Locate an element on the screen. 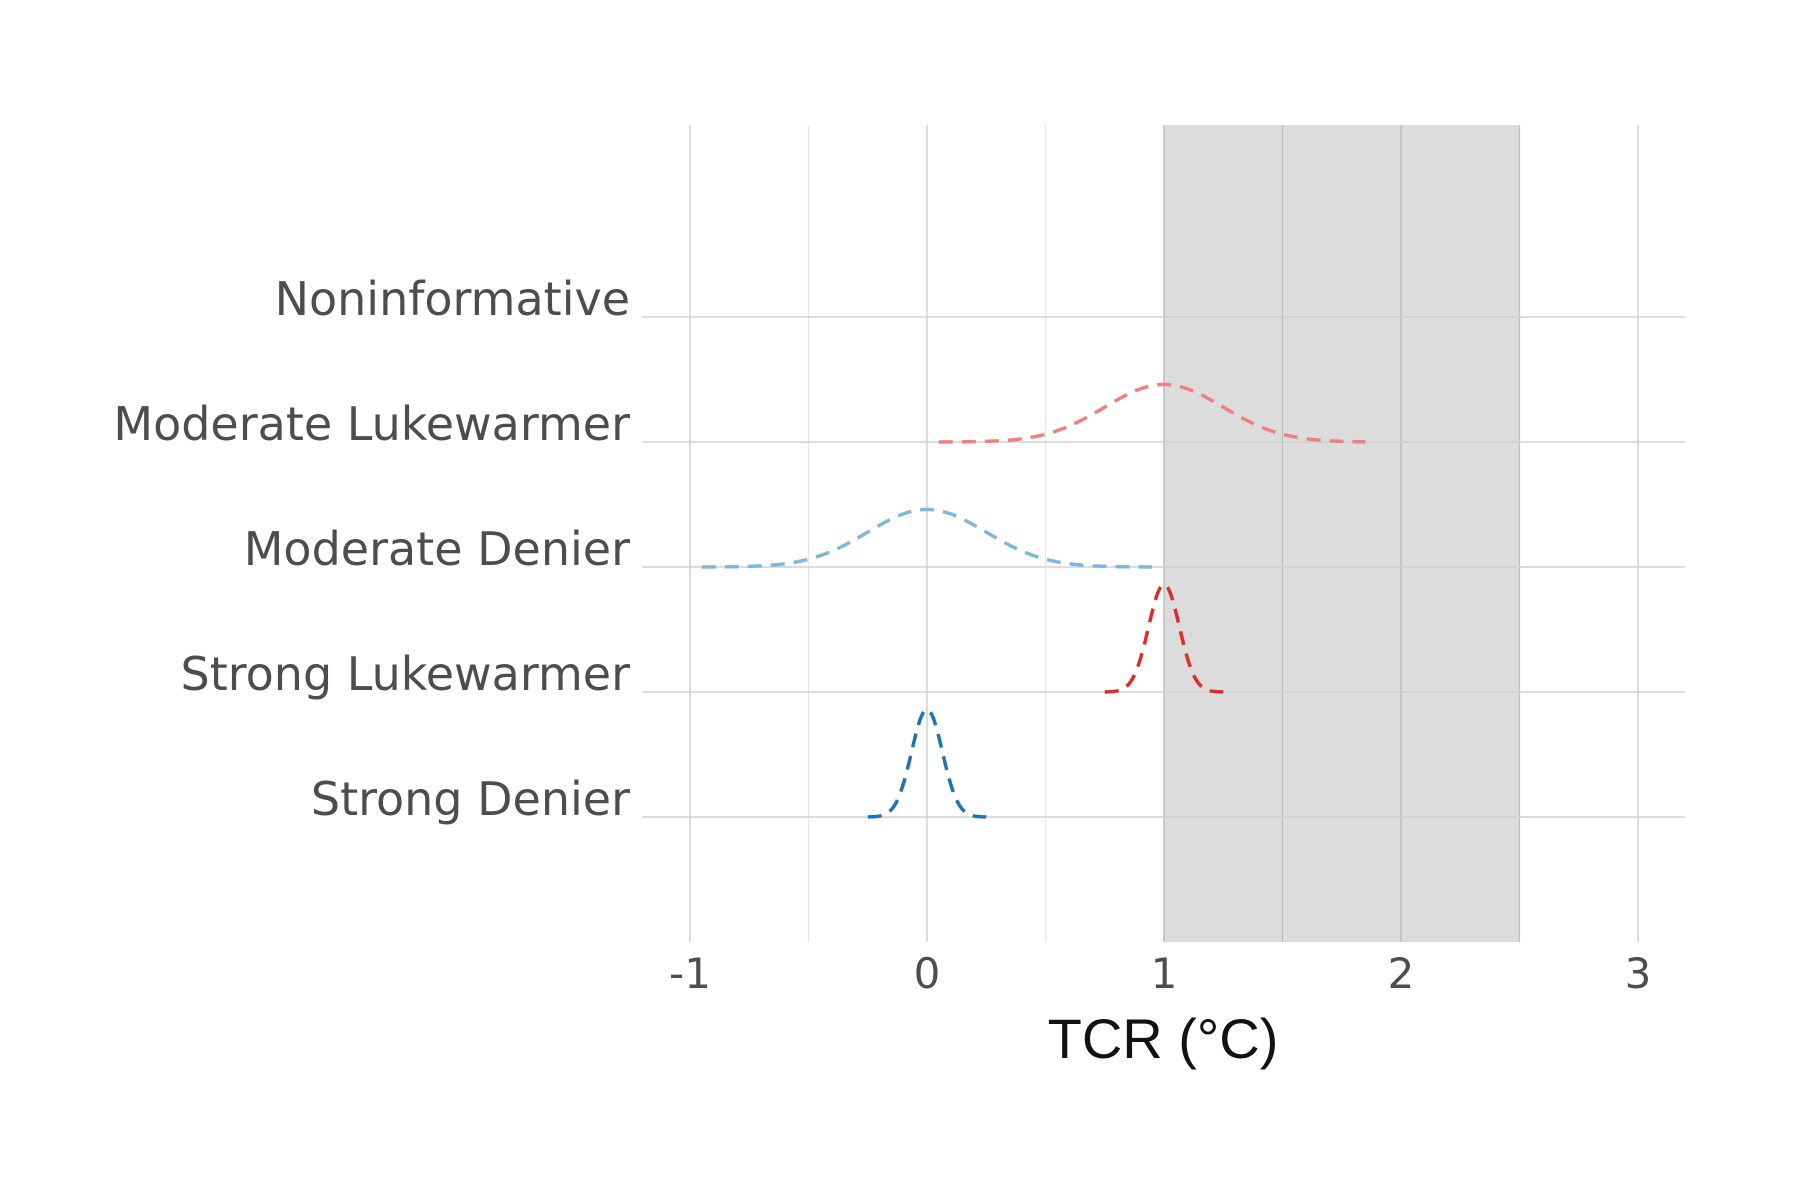  density-curve-moderate-lukewarmer is located at coordinates (1152, 413).